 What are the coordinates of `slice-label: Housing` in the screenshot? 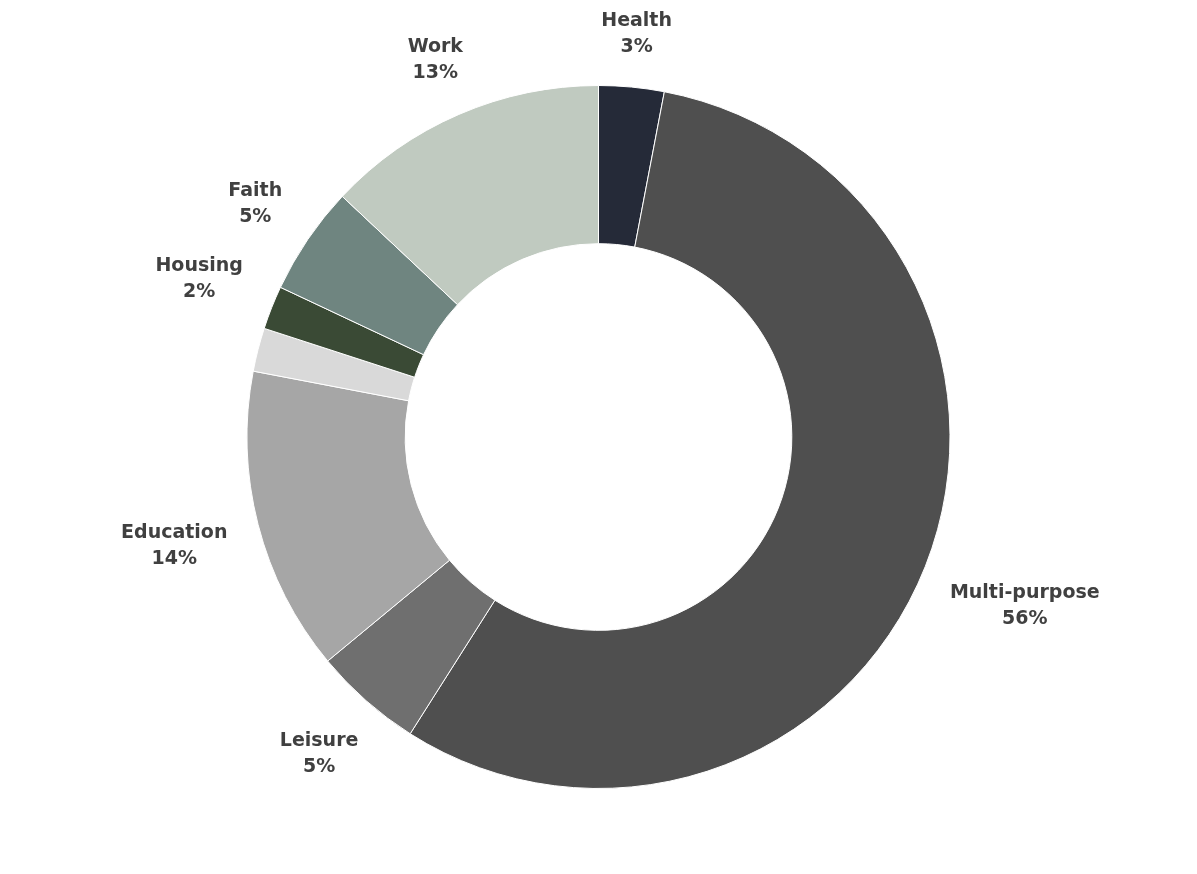 It's located at (199, 263).